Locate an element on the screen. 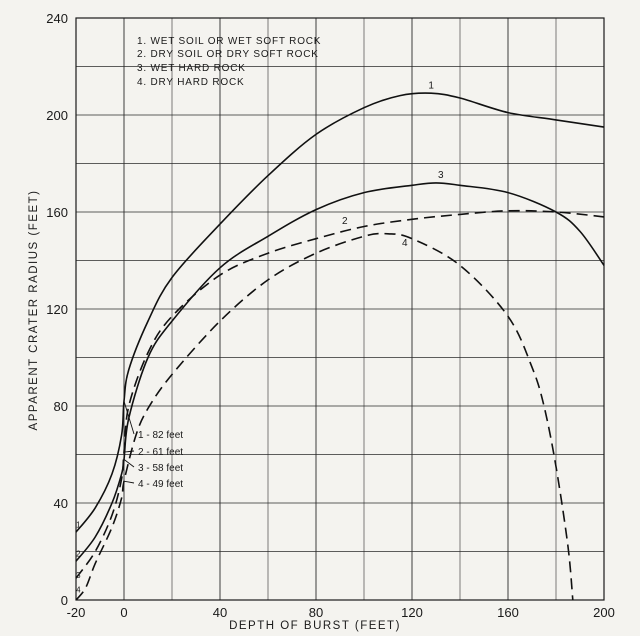  curve-label-4: 4 is located at coordinates (405, 243).